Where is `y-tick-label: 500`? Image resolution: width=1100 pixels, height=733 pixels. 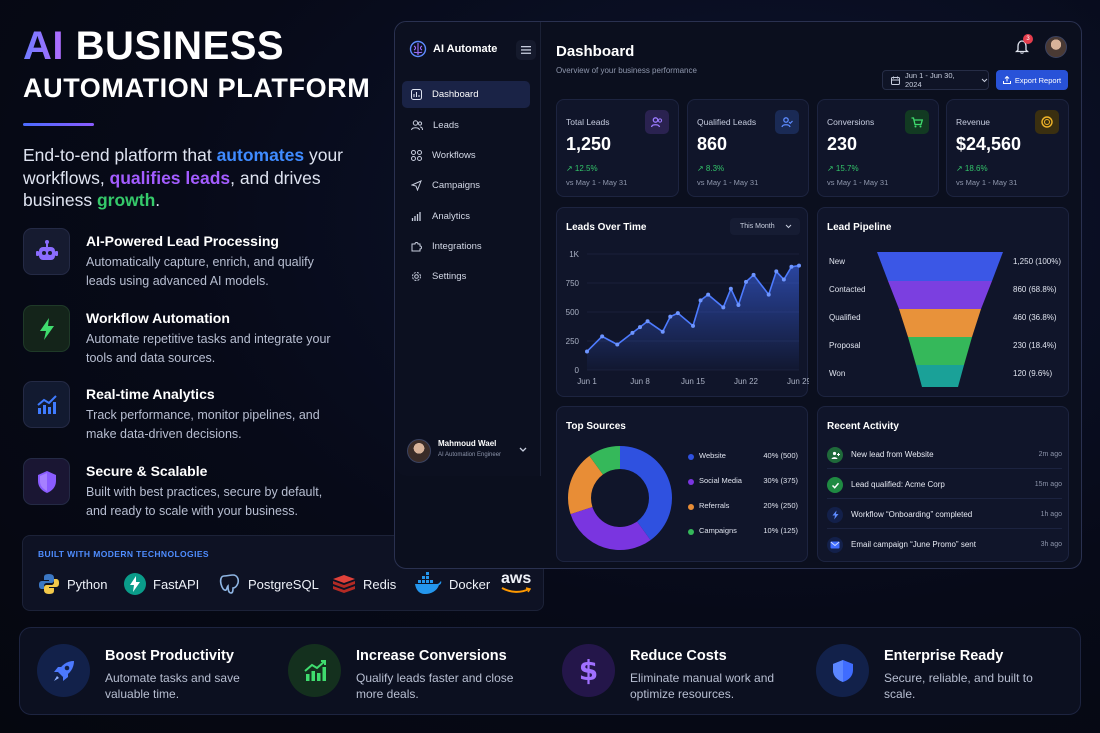
y-tick-label: 500 is located at coordinates (573, 312).